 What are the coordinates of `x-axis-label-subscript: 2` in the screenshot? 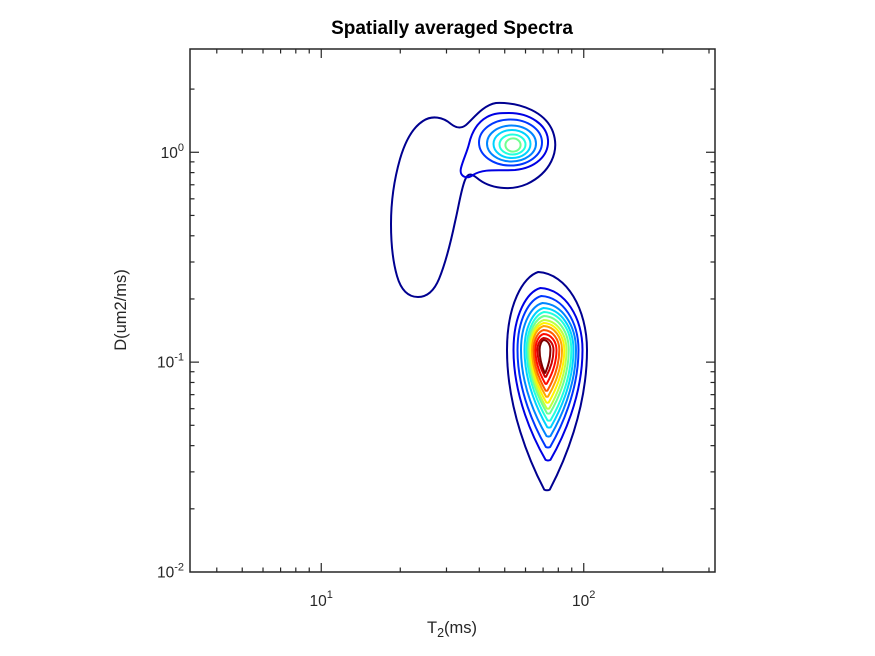 It's located at (440, 633).